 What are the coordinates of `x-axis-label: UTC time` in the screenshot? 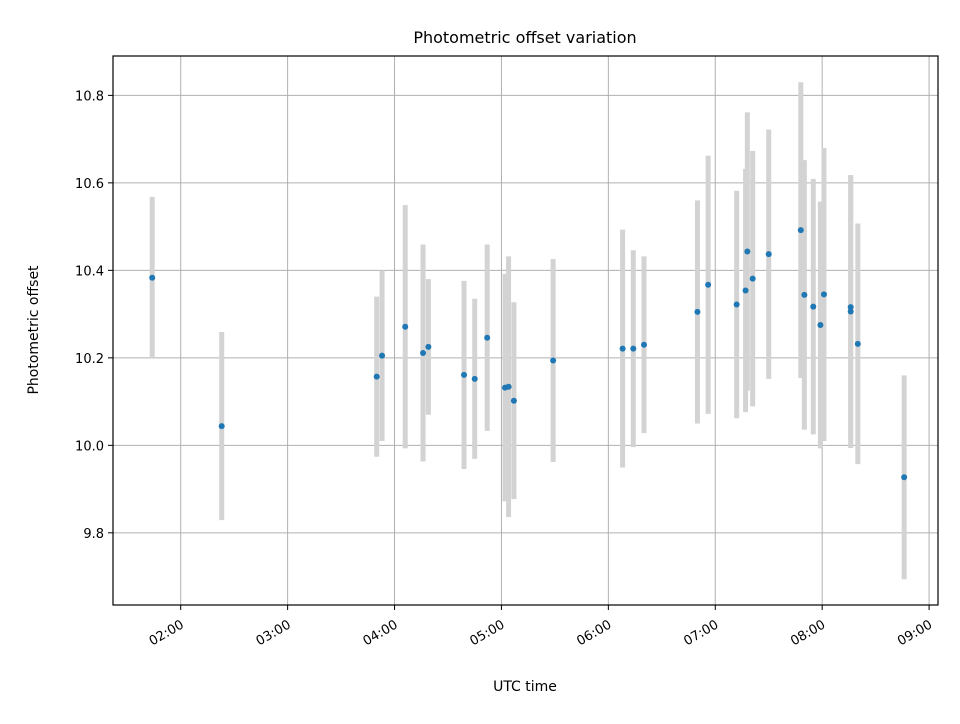 It's located at (525, 687).